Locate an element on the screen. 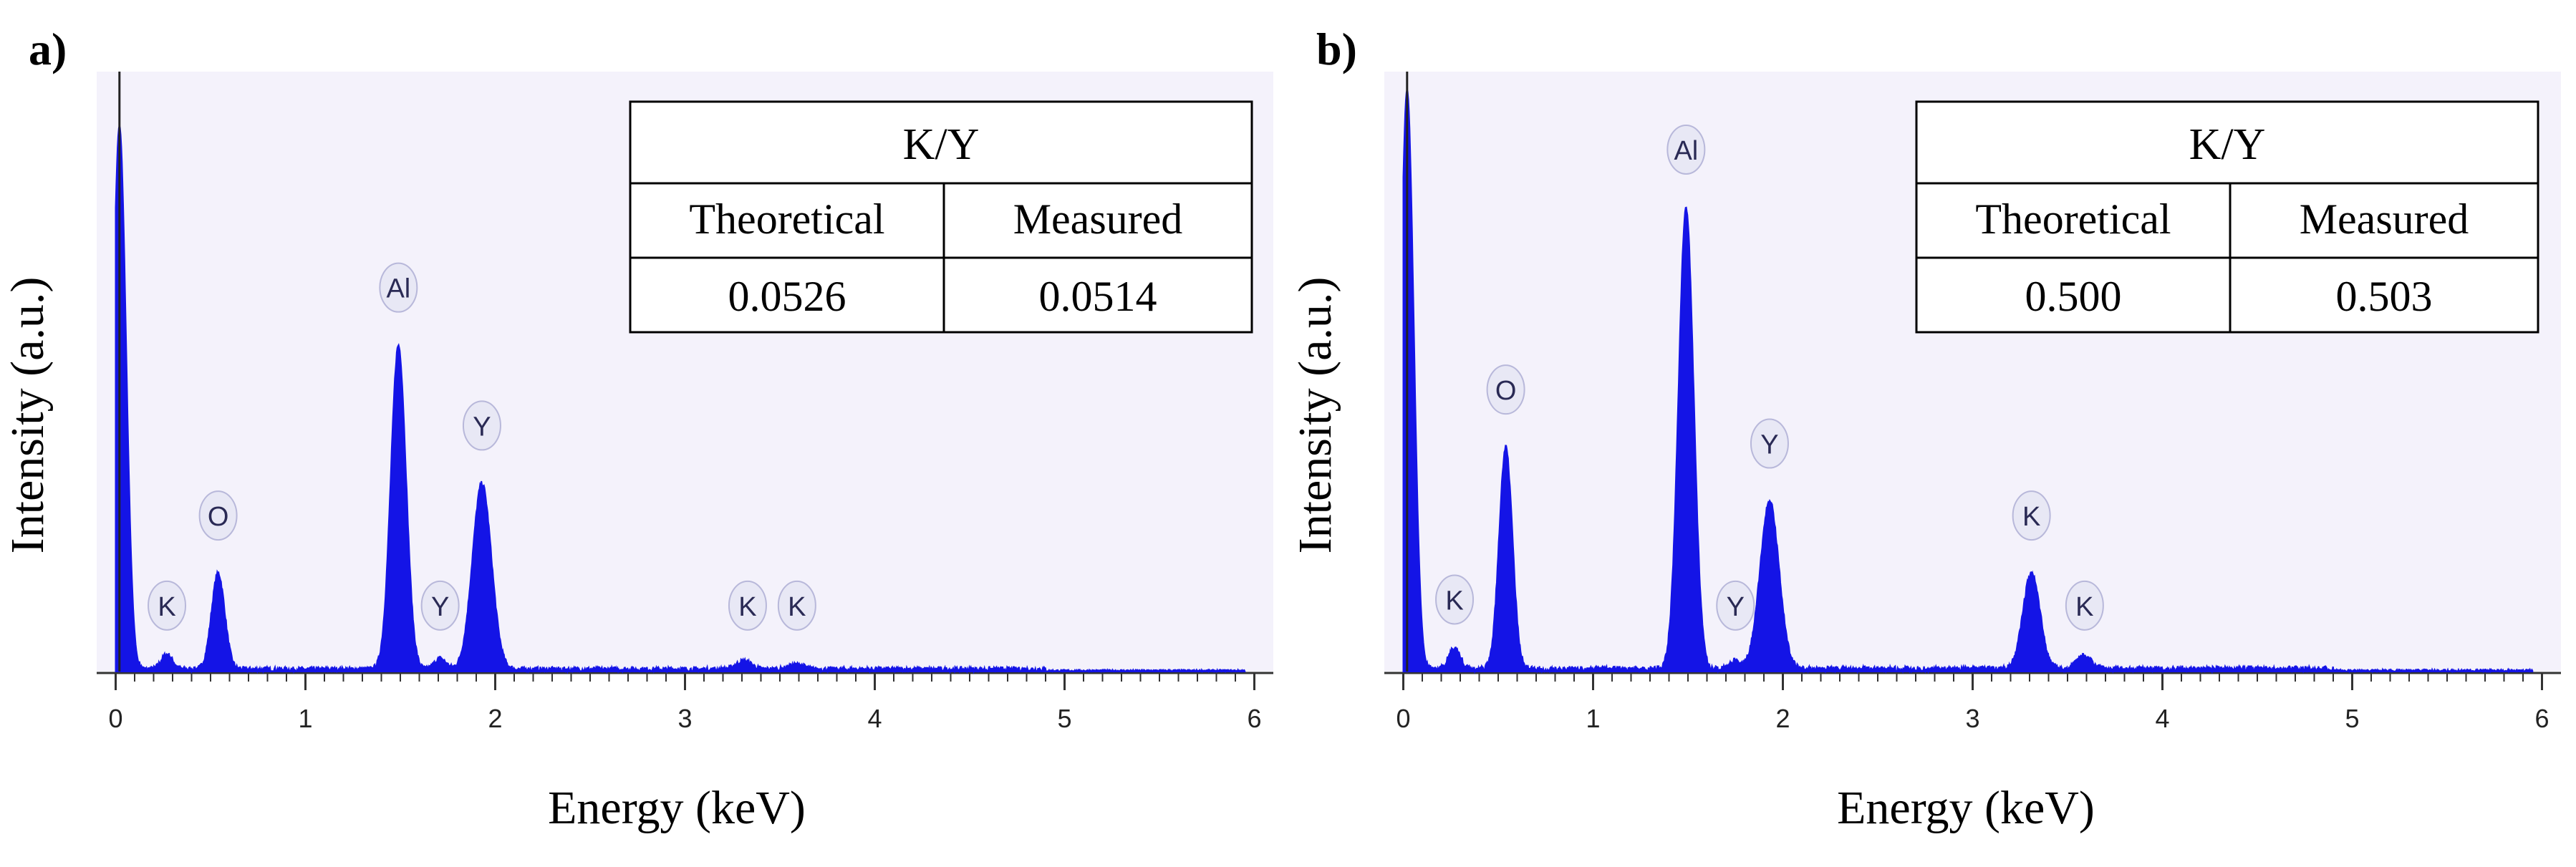 This screenshot has width=2576, height=867. panel-a-x-axis-label: Energy (keV) is located at coordinates (677, 808).